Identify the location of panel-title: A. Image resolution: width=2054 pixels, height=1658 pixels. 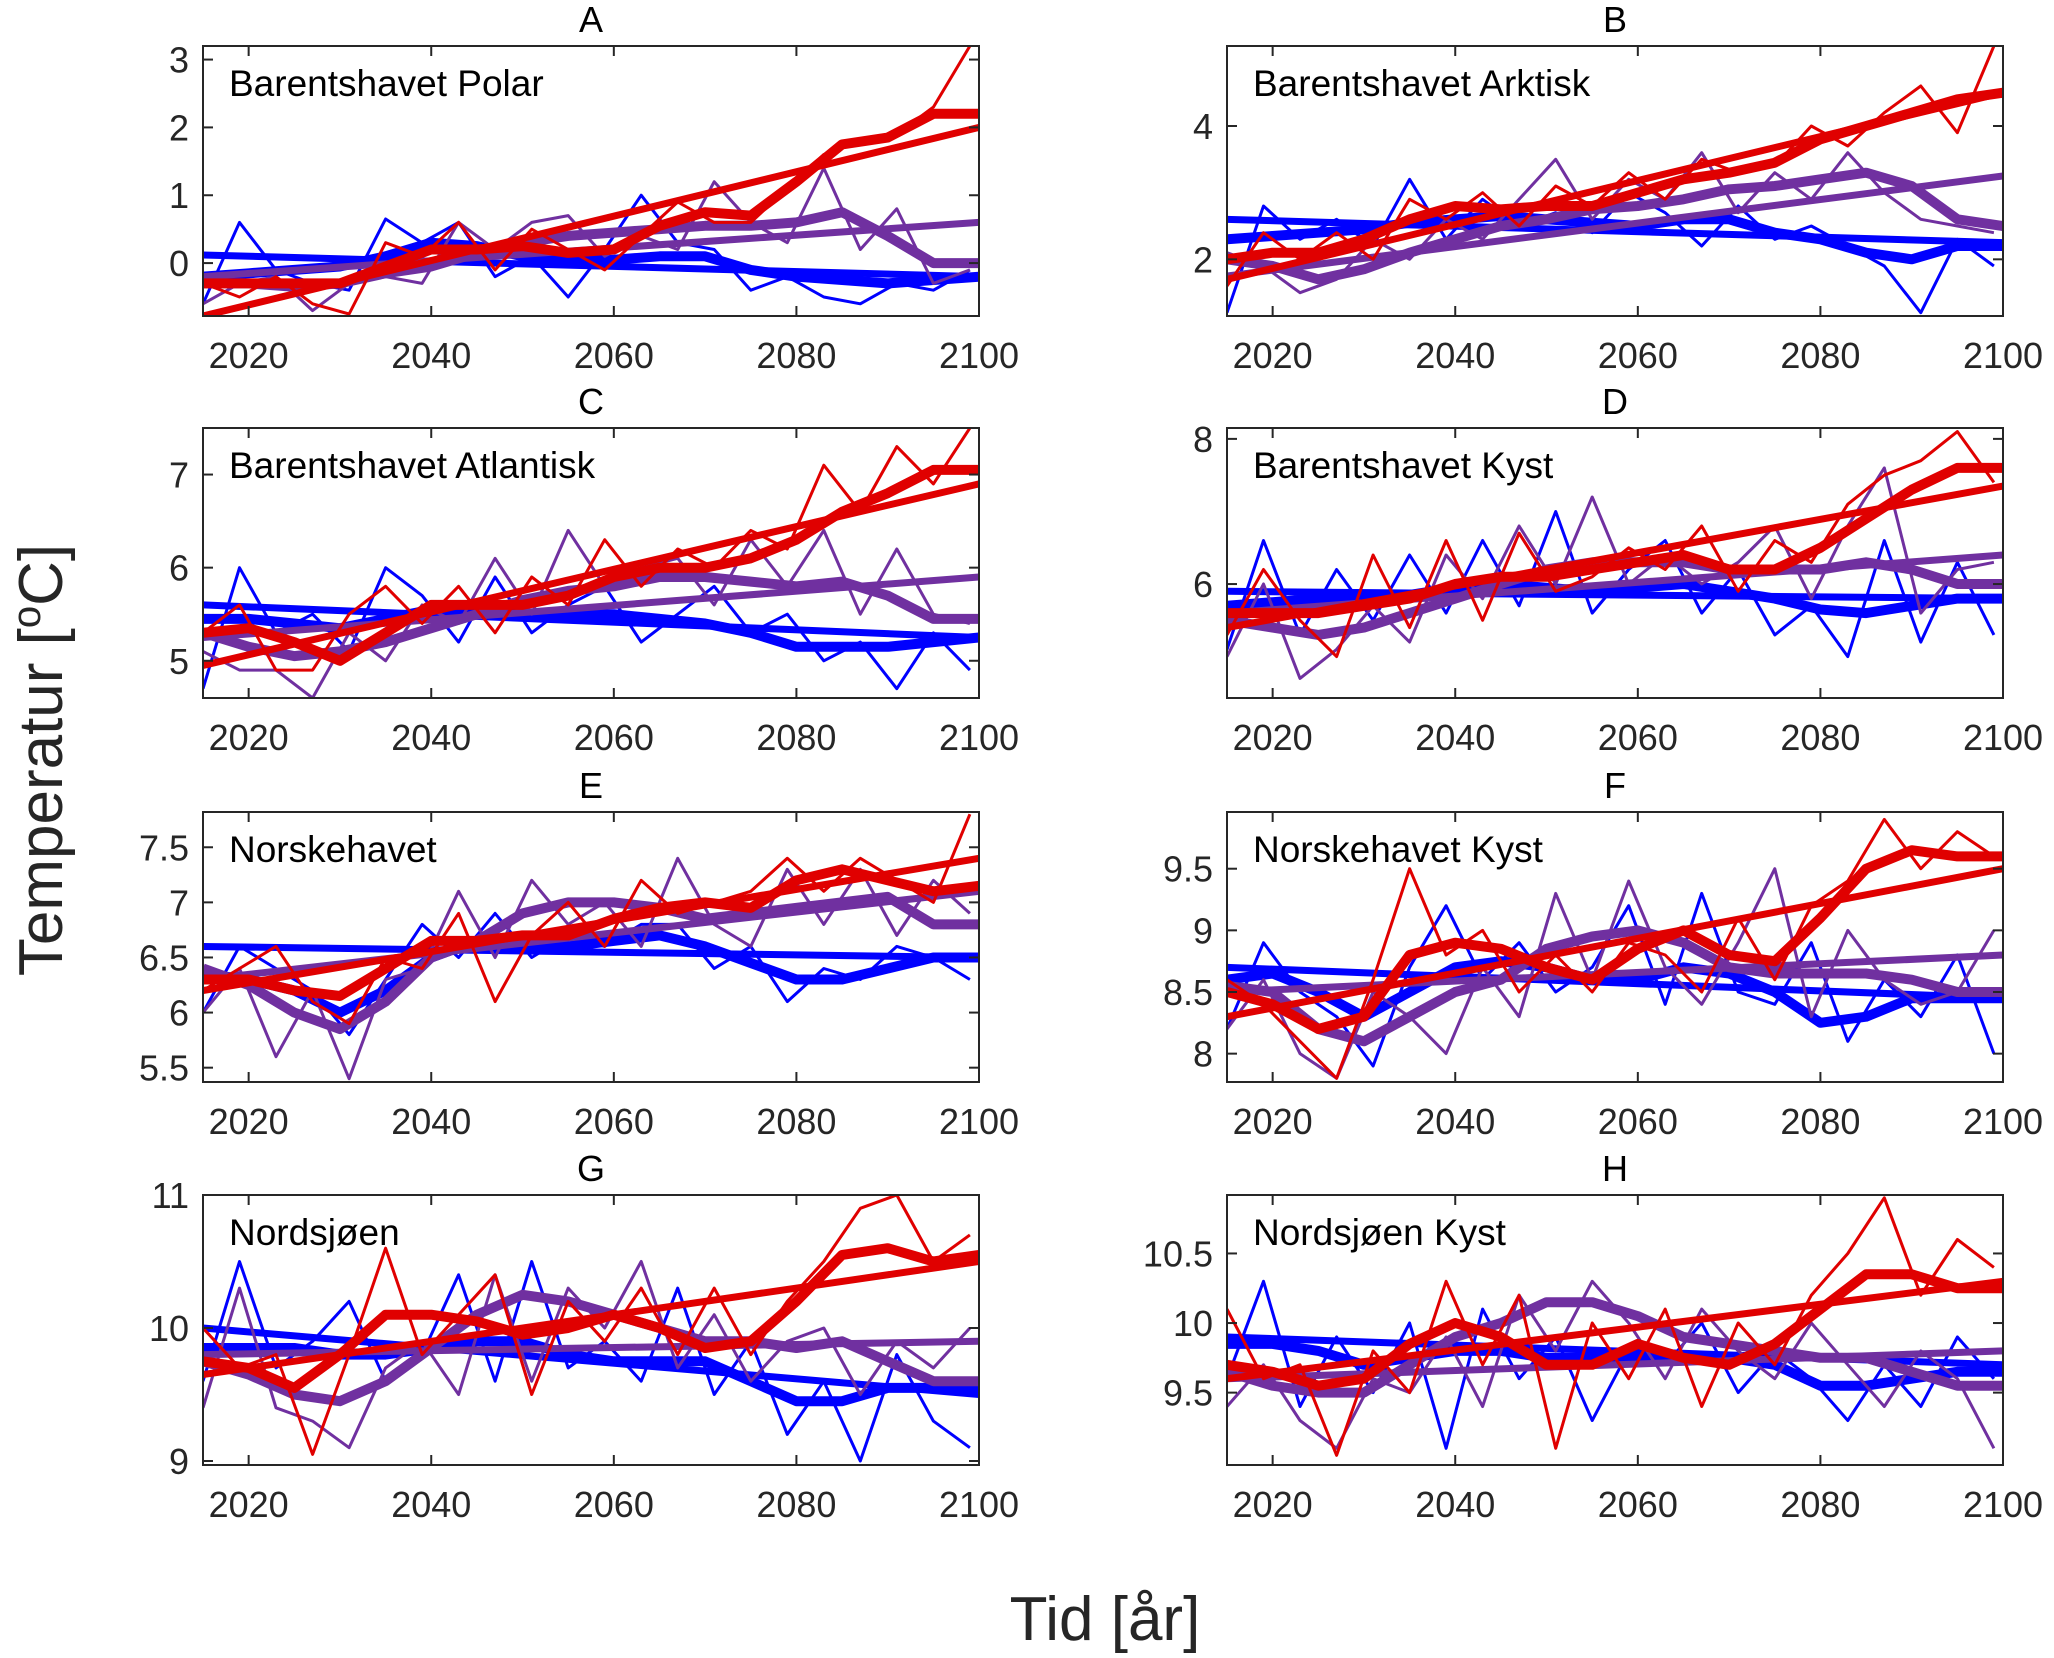
(591, 20).